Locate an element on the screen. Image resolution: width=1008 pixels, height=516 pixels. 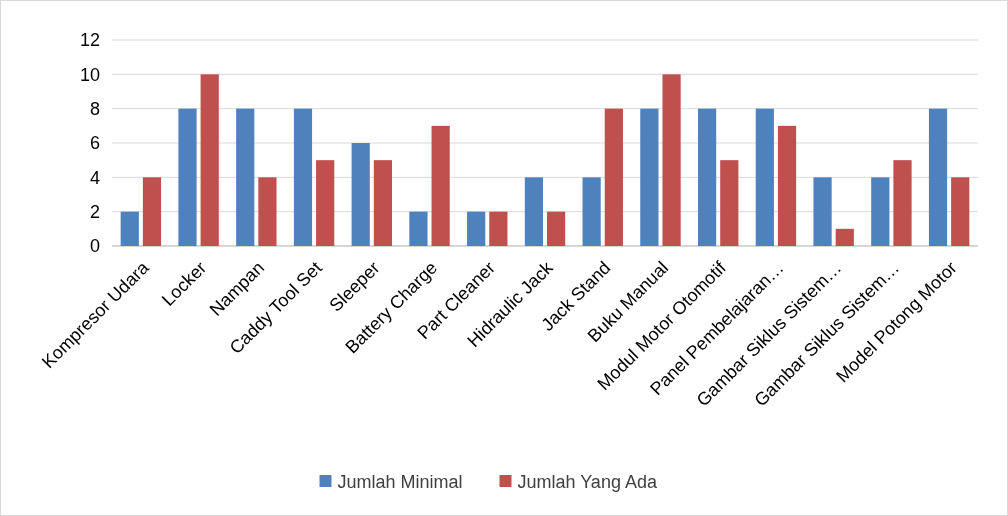
y-tick-label: 4 is located at coordinates (94, 177).